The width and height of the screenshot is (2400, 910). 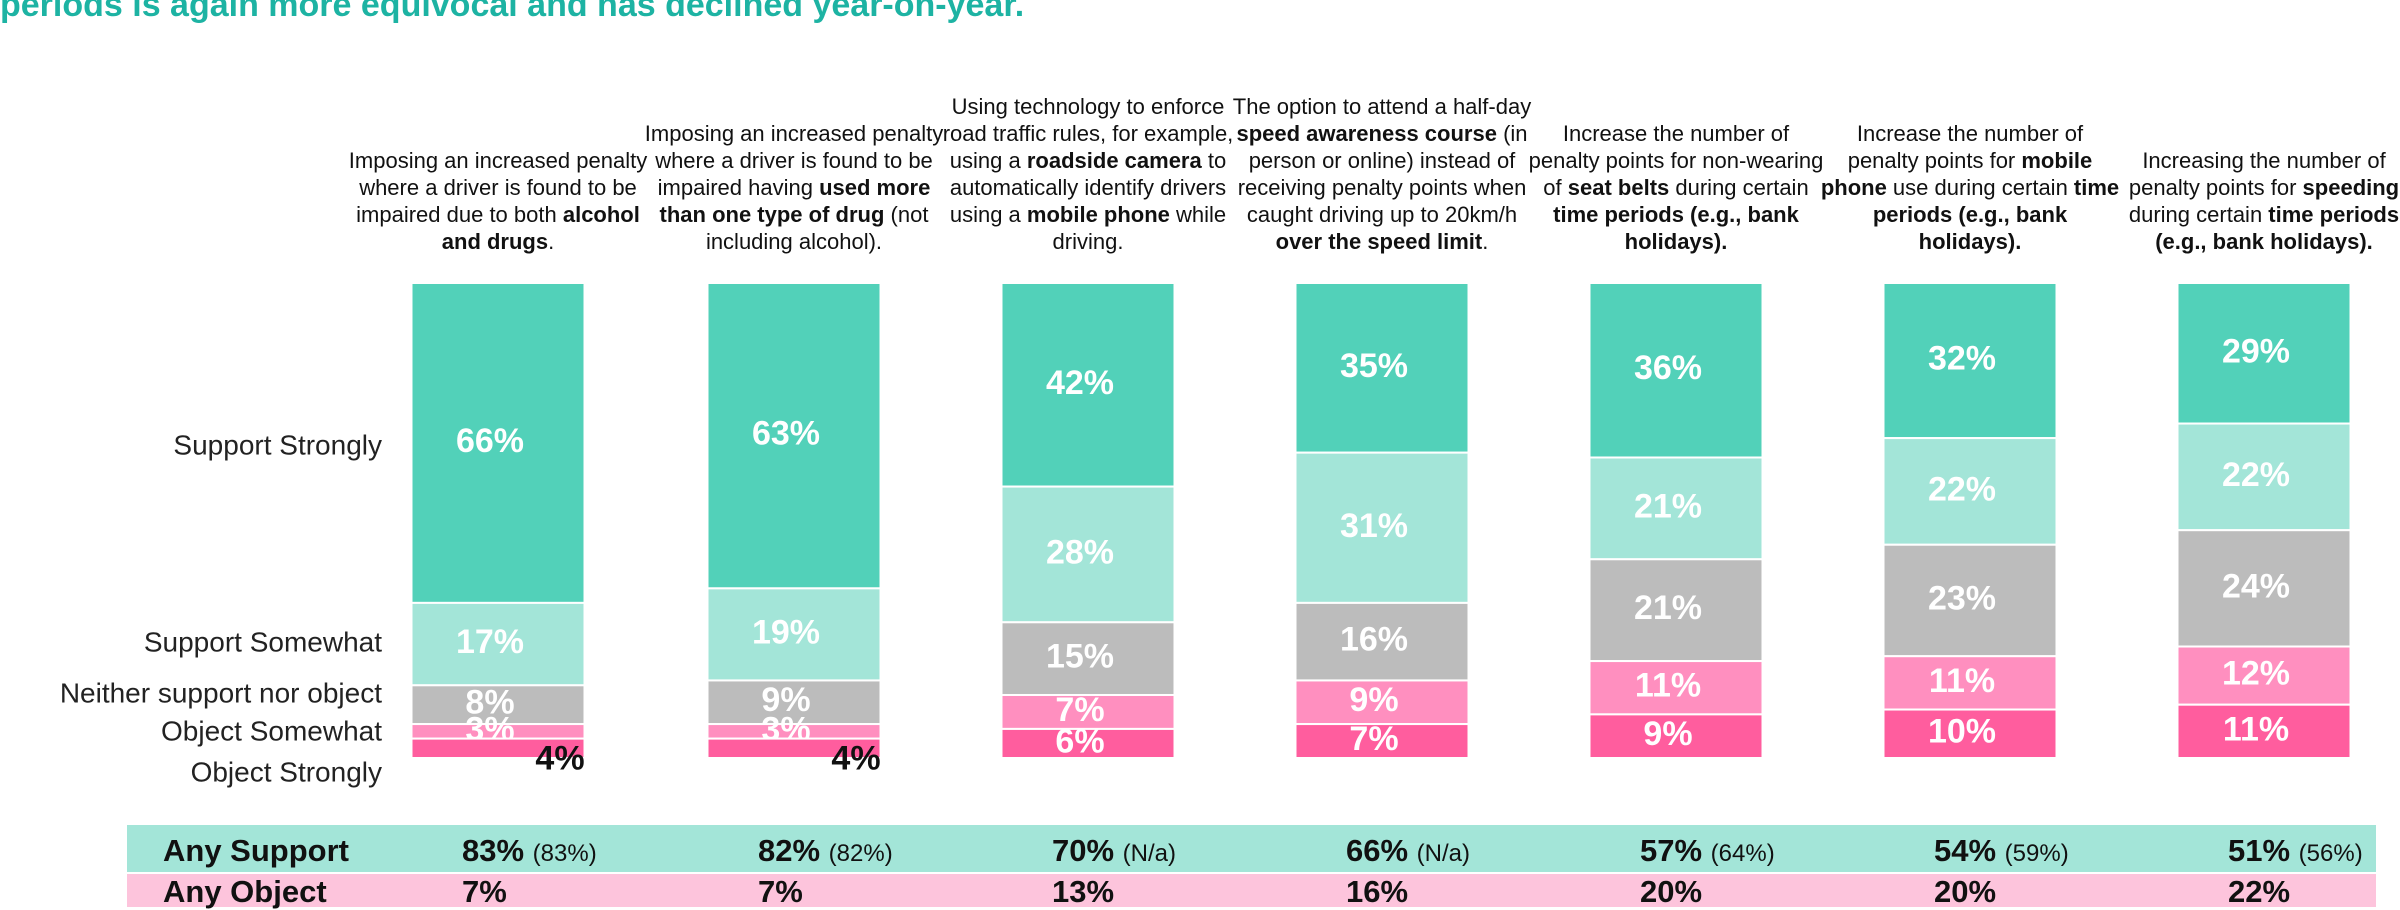 I want to click on data-label: 28%, so click(x=1080, y=552).